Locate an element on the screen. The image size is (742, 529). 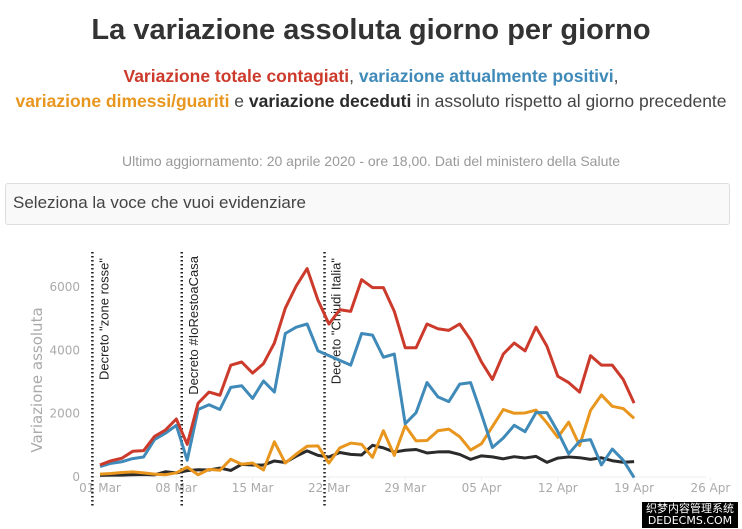
y-tick-label: 6000 is located at coordinates (64, 287).